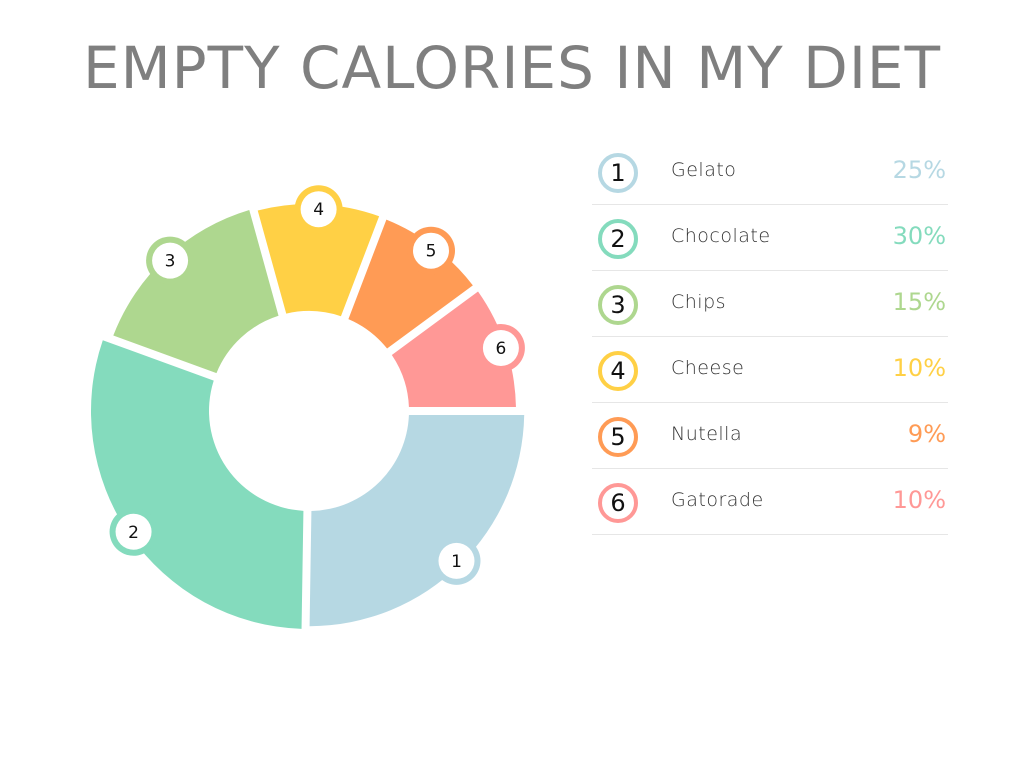 The height and width of the screenshot is (768, 1024). What do you see at coordinates (770, 502) in the screenshot?
I see `legend-row-6: 6 Gatorade 10%` at bounding box center [770, 502].